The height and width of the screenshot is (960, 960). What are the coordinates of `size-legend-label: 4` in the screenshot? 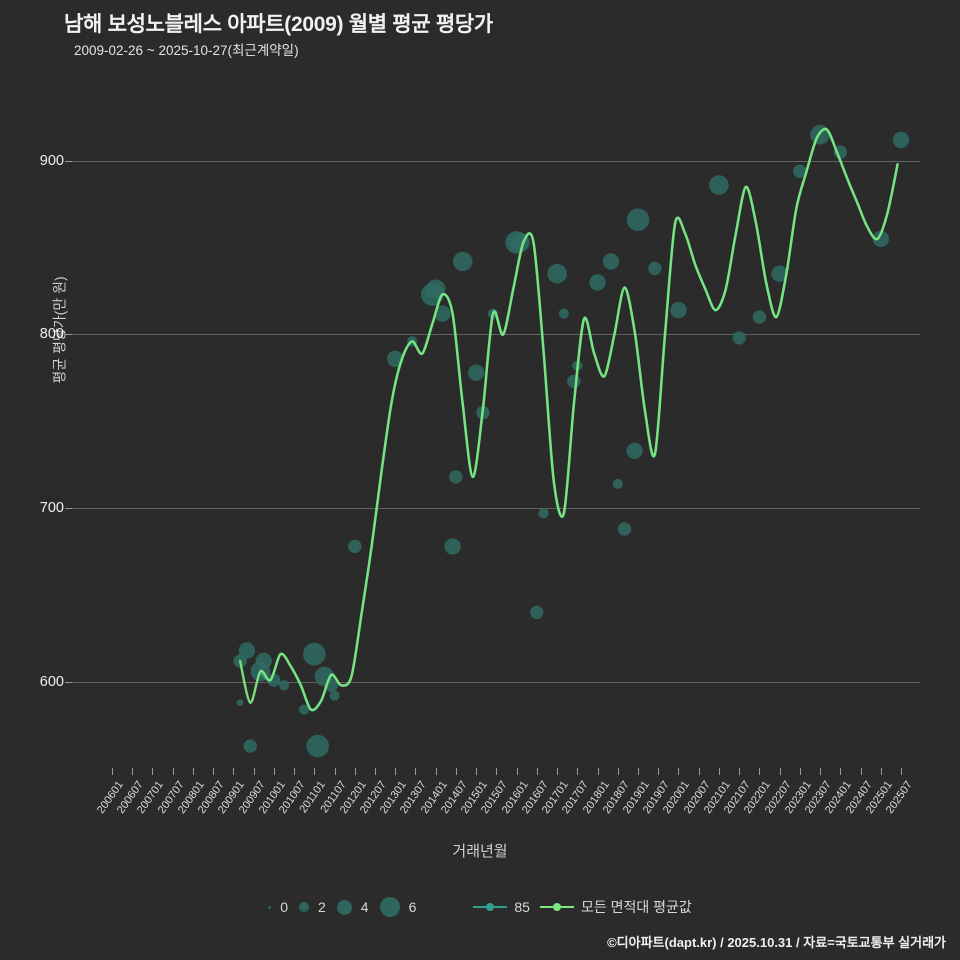 It's located at (364, 907).